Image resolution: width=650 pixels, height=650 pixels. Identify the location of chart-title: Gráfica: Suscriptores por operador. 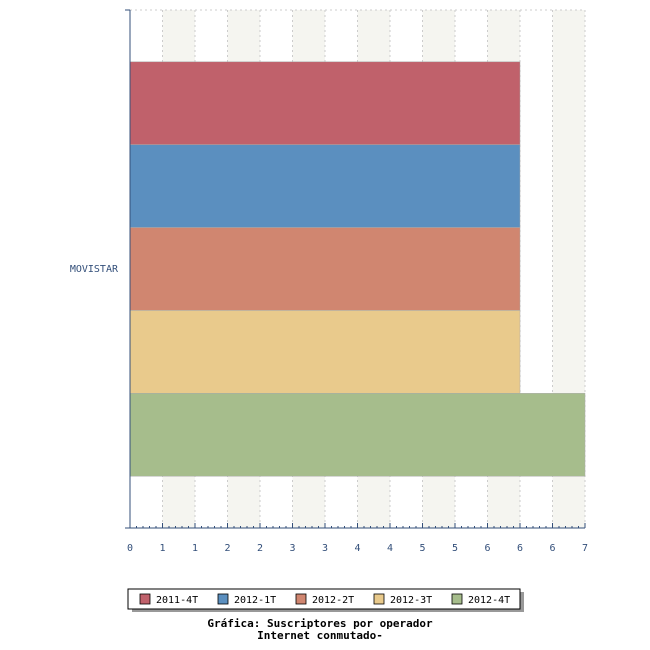
(320, 623).